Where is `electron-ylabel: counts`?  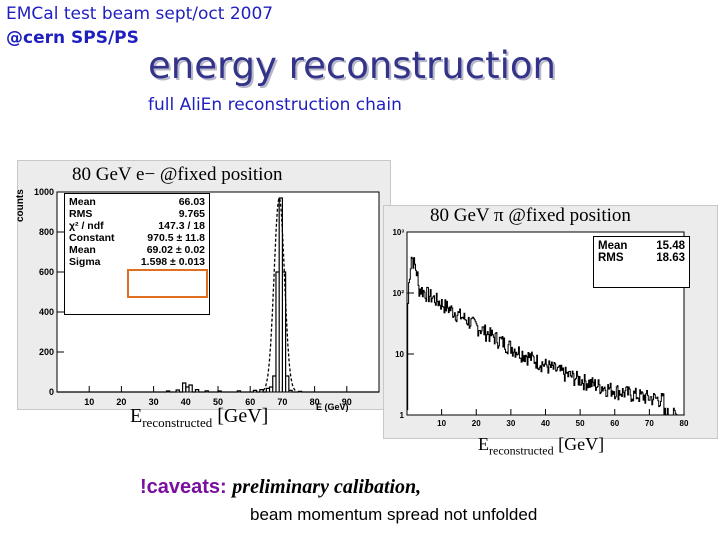 electron-ylabel: counts is located at coordinates (20, 205).